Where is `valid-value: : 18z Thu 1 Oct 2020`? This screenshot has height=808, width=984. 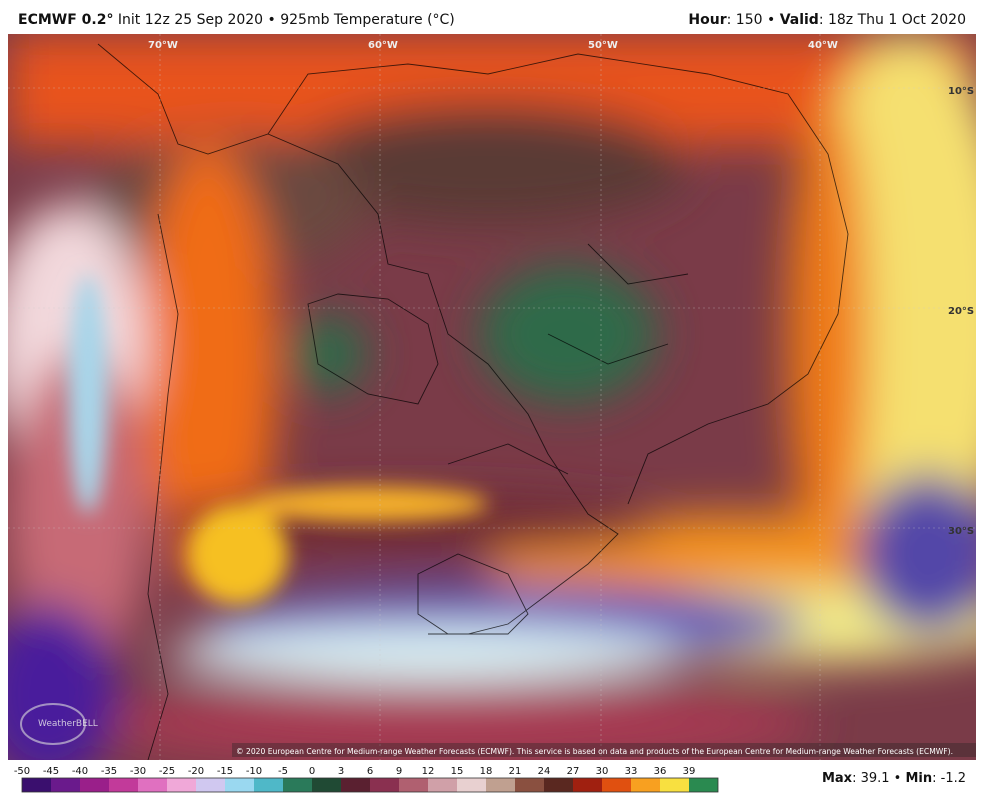
valid-value: : 18z Thu 1 Oct 2020 is located at coordinates (892, 20).